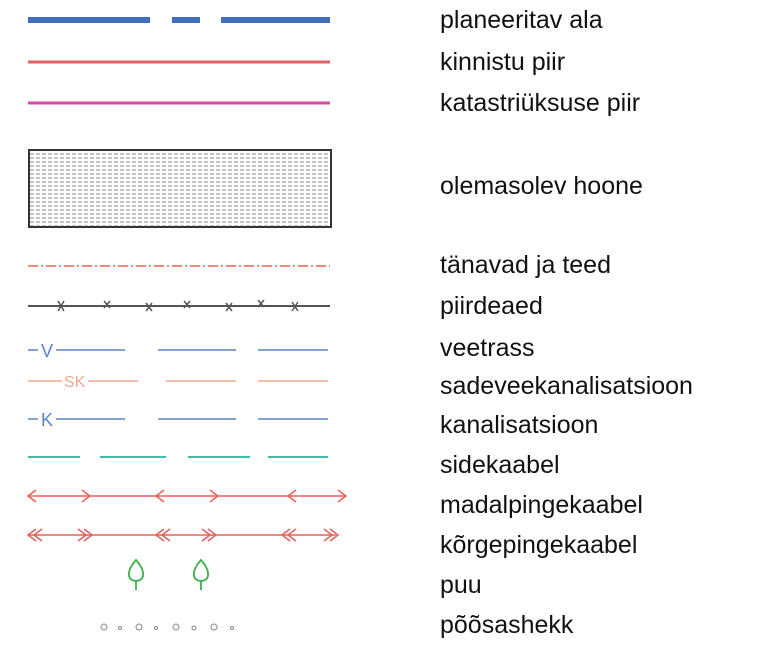  What do you see at coordinates (178, 351) in the screenshot?
I see `water-pipe-symbol: V` at bounding box center [178, 351].